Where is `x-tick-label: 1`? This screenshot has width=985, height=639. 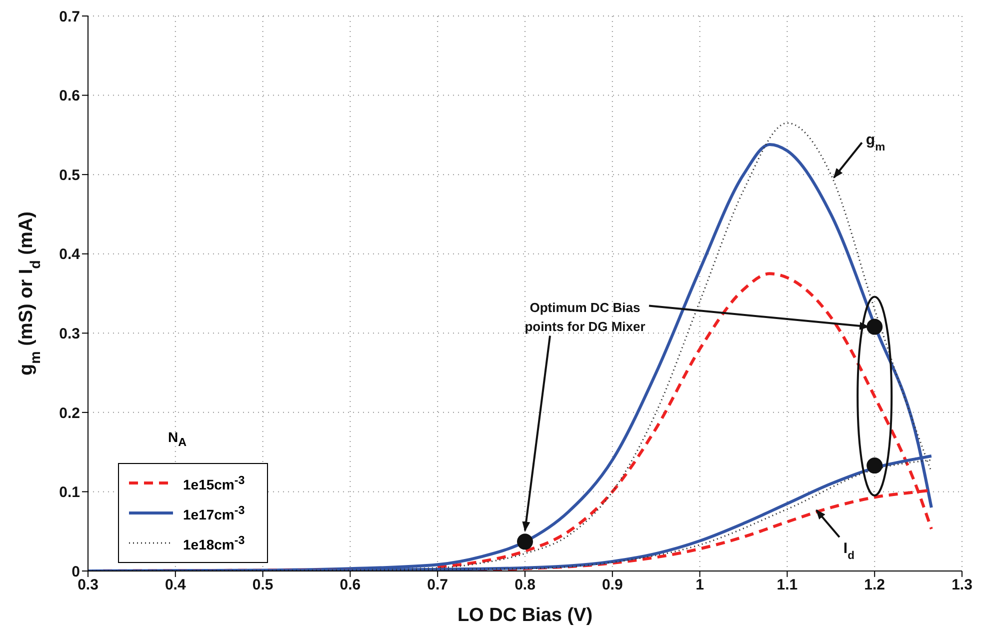
x-tick-label: 1 is located at coordinates (700, 585).